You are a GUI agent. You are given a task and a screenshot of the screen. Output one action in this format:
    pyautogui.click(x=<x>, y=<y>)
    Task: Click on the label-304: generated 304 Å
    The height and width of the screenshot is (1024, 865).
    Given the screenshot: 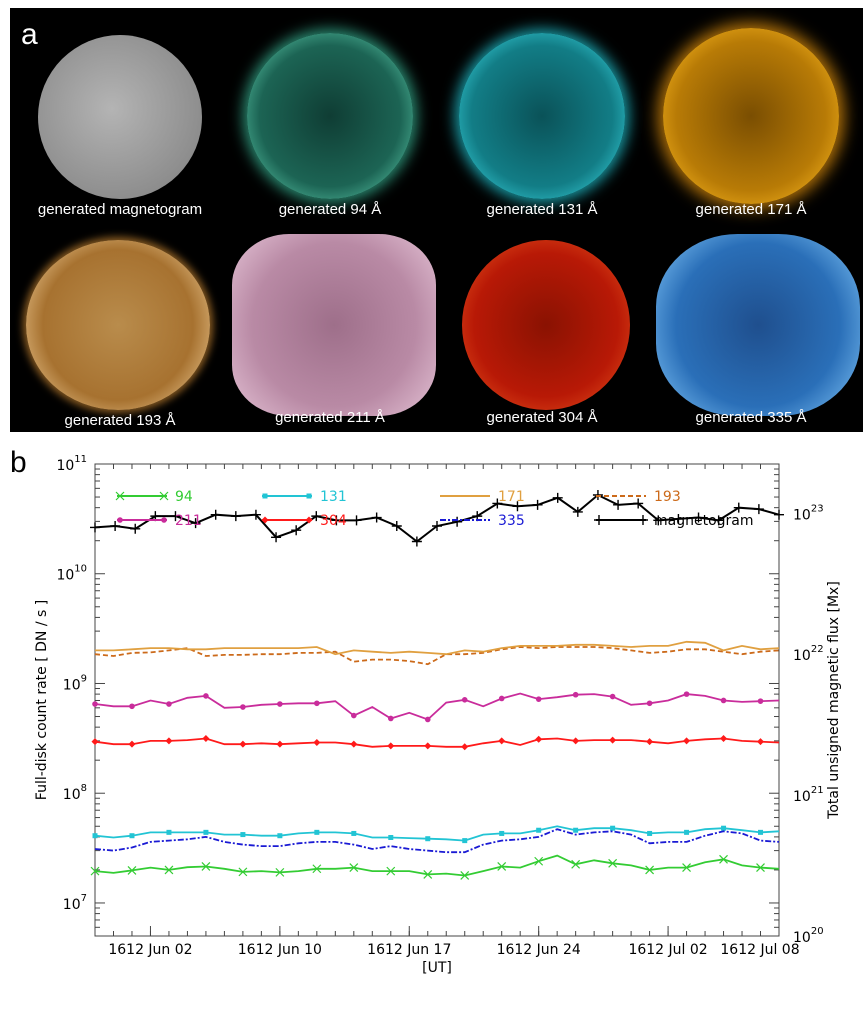 What is the action you would take?
    pyautogui.click(x=542, y=417)
    